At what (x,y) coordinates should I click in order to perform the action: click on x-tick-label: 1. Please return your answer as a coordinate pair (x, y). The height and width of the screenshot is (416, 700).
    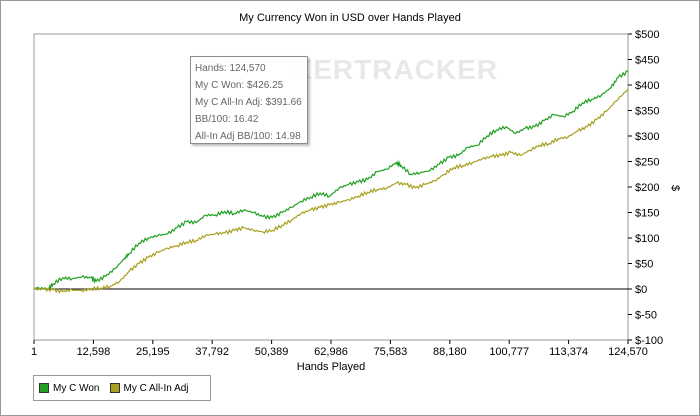
    Looking at the image, I should click on (34, 352).